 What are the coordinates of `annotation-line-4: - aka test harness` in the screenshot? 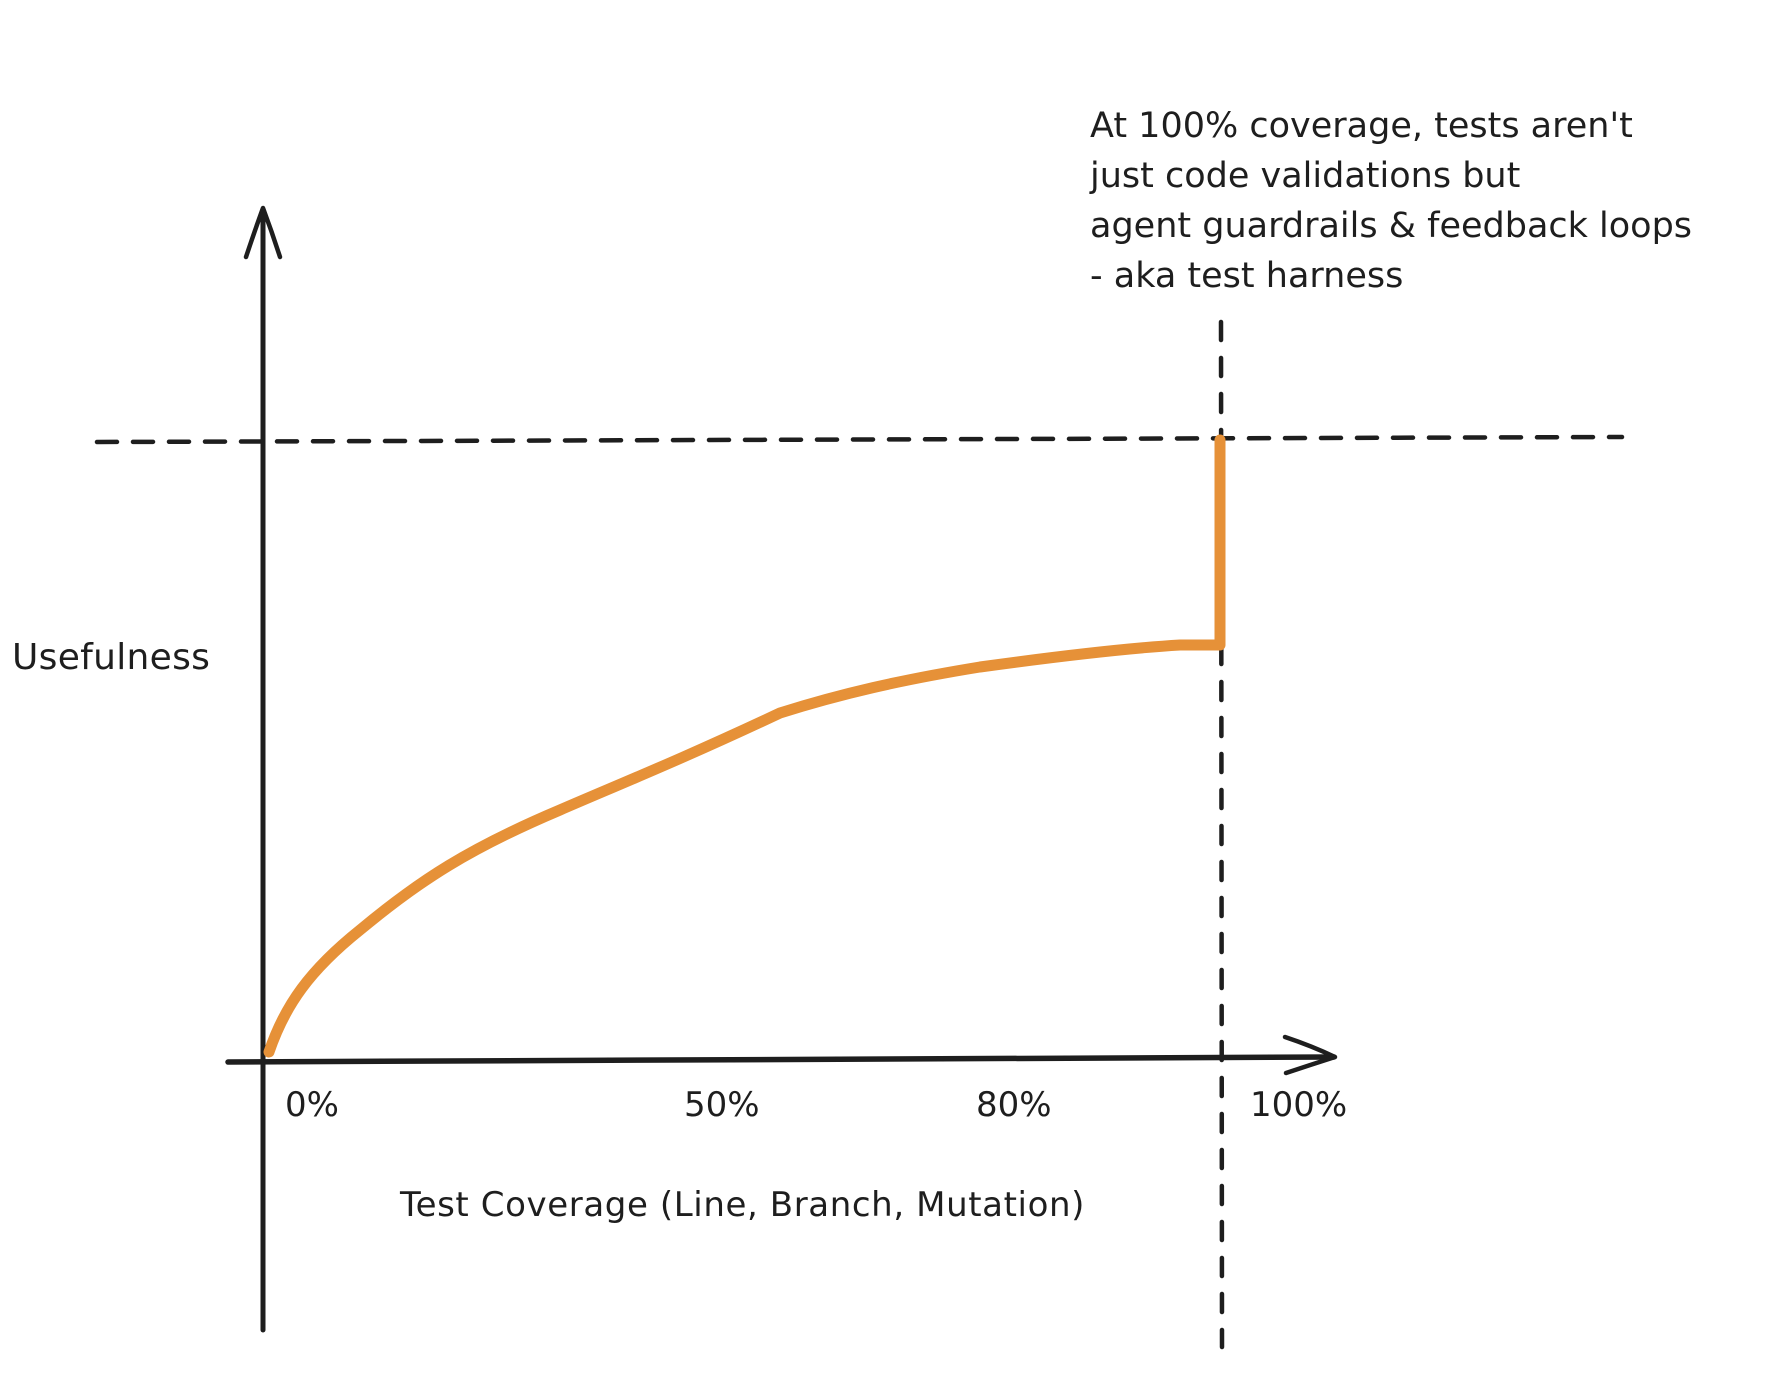 It's located at (1247, 276).